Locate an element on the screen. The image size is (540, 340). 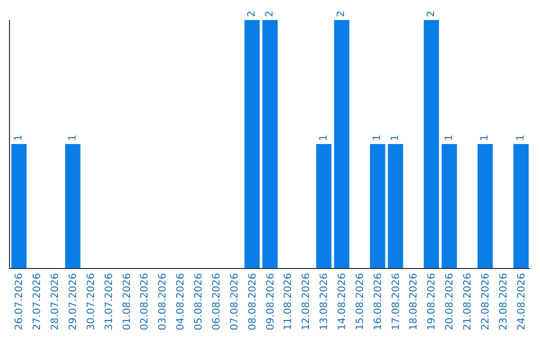
x-tick-label: 19.08.2026 is located at coordinates (432, 301).